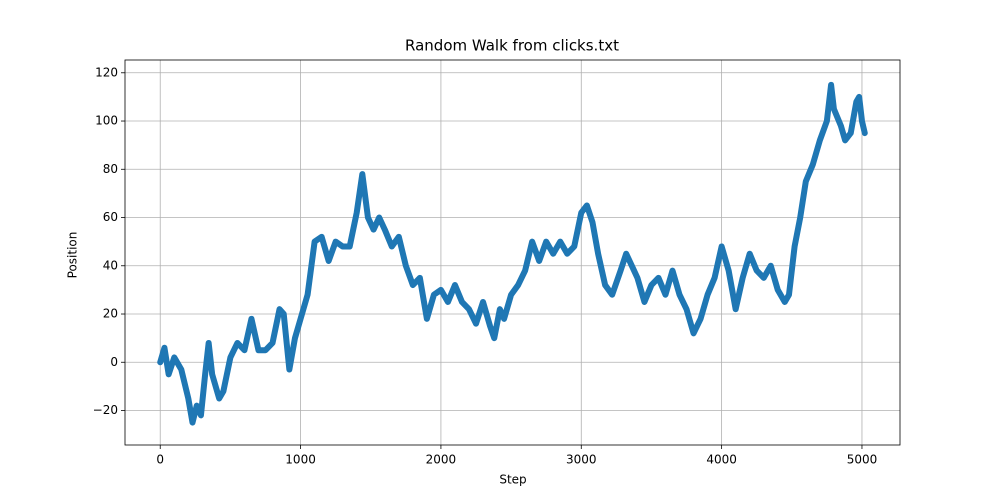  I want to click on x-tick-label: 0, so click(160, 460).